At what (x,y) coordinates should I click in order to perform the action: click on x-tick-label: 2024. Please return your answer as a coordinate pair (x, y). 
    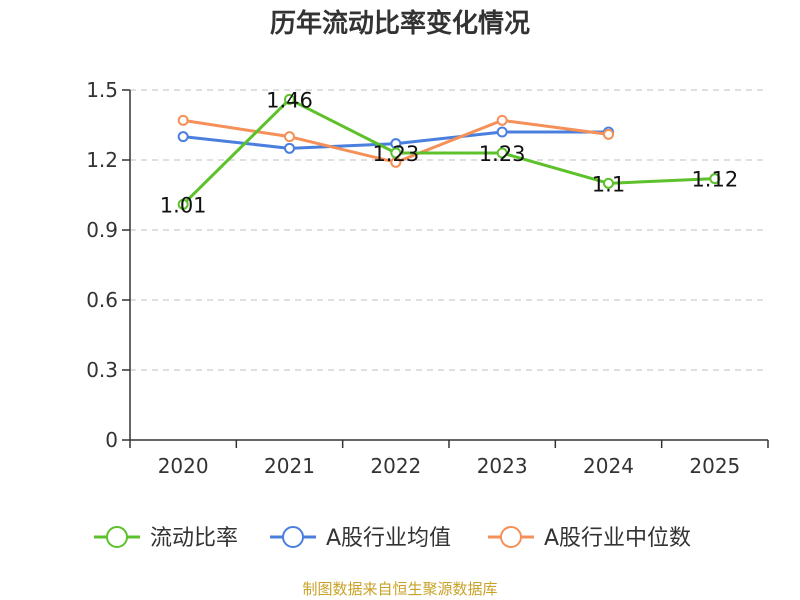
    Looking at the image, I should click on (608, 466).